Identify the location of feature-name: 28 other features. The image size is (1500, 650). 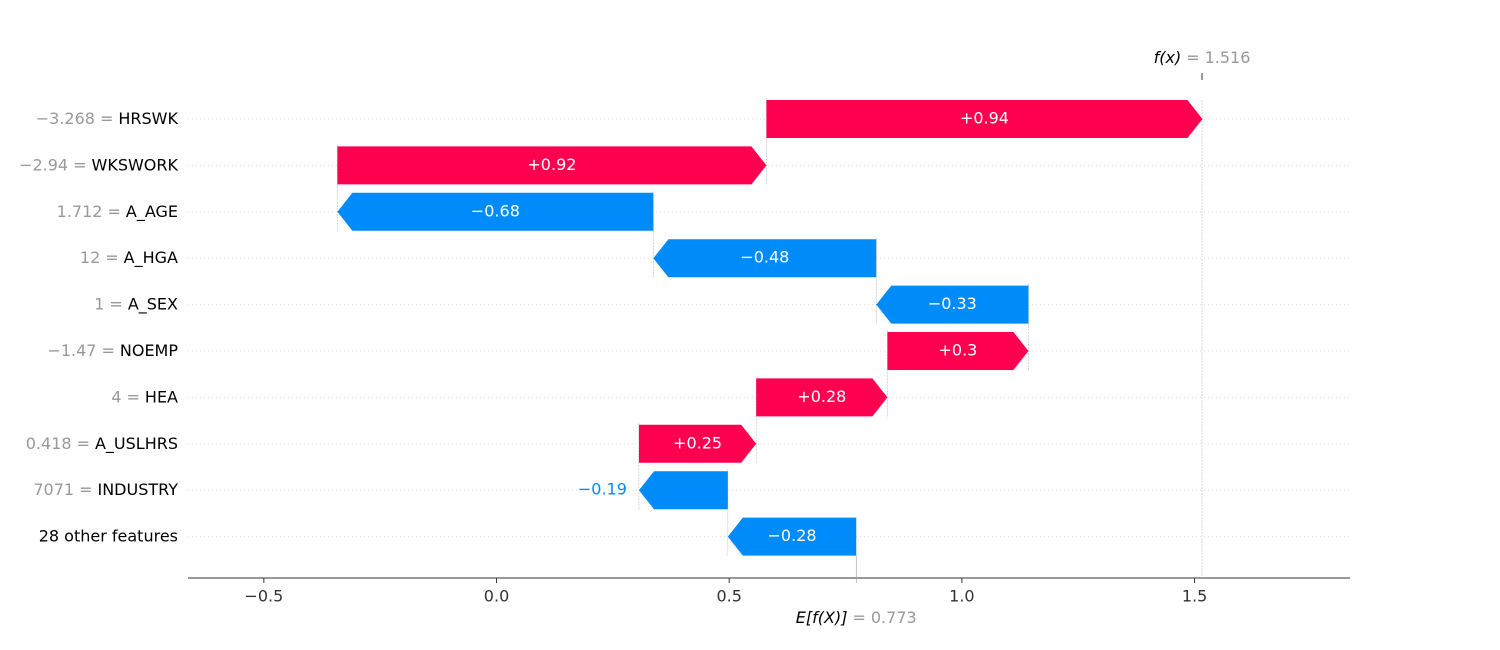
(108, 535).